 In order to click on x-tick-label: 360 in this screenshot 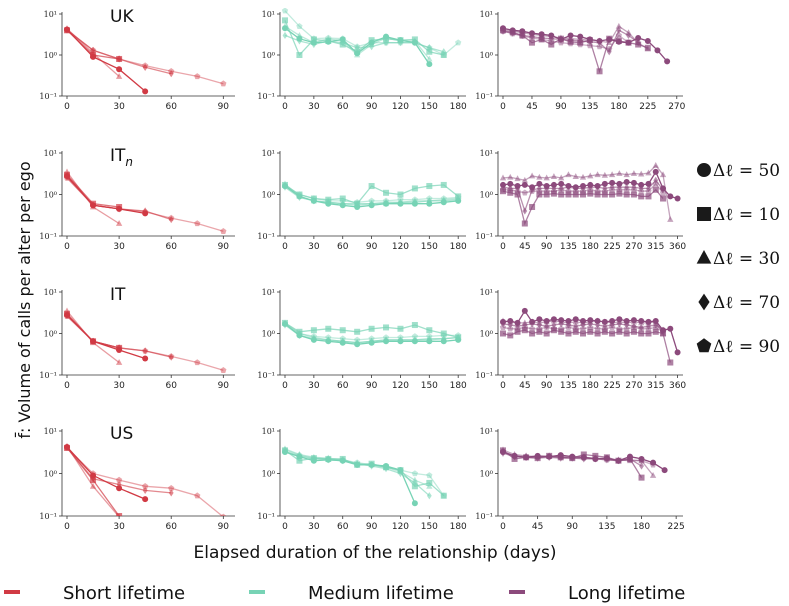, I will do `click(677, 386)`.